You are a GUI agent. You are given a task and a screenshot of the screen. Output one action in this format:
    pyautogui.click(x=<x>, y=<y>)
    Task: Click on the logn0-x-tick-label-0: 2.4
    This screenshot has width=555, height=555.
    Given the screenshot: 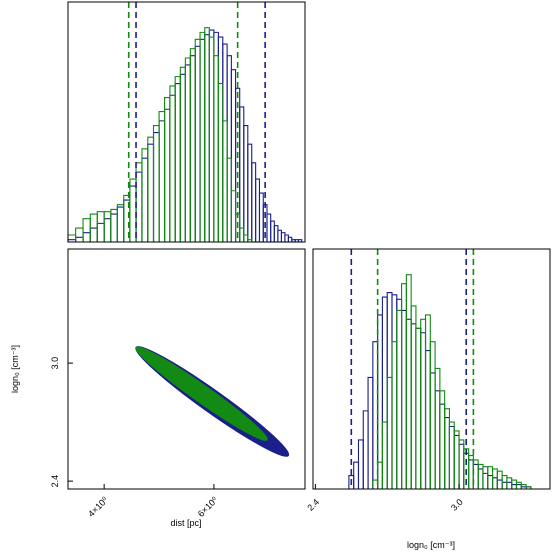 What is the action you would take?
    pyautogui.click(x=313, y=505)
    